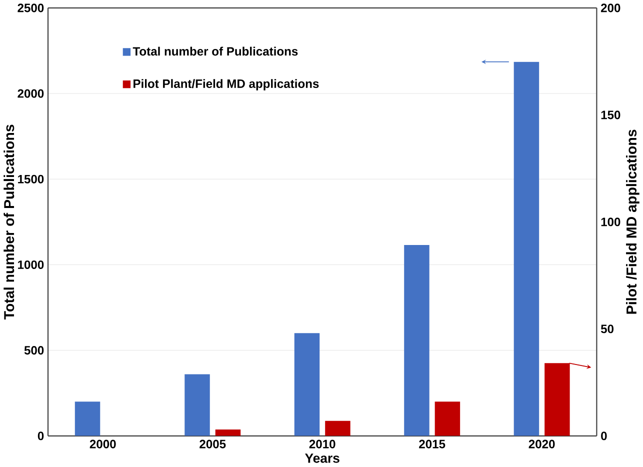  What do you see at coordinates (226, 85) in the screenshot?
I see `legend-label: Pilot Plant/Field MD applications` at bounding box center [226, 85].